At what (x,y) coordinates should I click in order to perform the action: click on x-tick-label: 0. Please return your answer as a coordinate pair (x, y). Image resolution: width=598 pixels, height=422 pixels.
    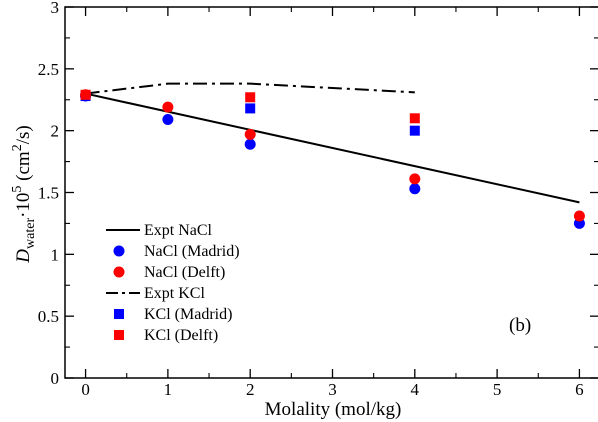
    Looking at the image, I should click on (85, 389).